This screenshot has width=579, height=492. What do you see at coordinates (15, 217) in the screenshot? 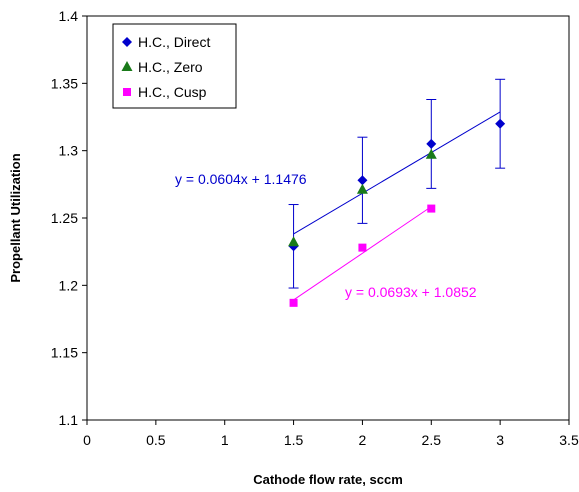
I see `y-axis-title: Propellant Utilization` at bounding box center [15, 217].